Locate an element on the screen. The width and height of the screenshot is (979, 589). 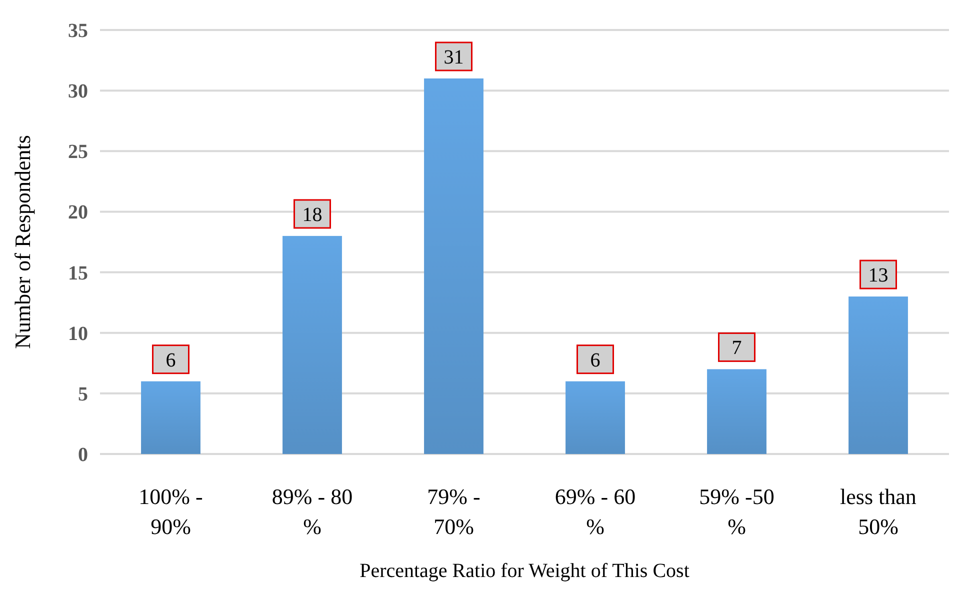
x-tick-label: 79% - 70% is located at coordinates (453, 511).